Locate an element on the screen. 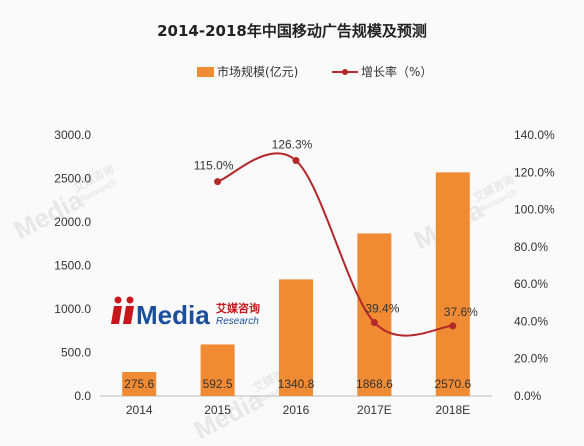 The image size is (584, 446). legend-swatch-marker is located at coordinates (345, 72).